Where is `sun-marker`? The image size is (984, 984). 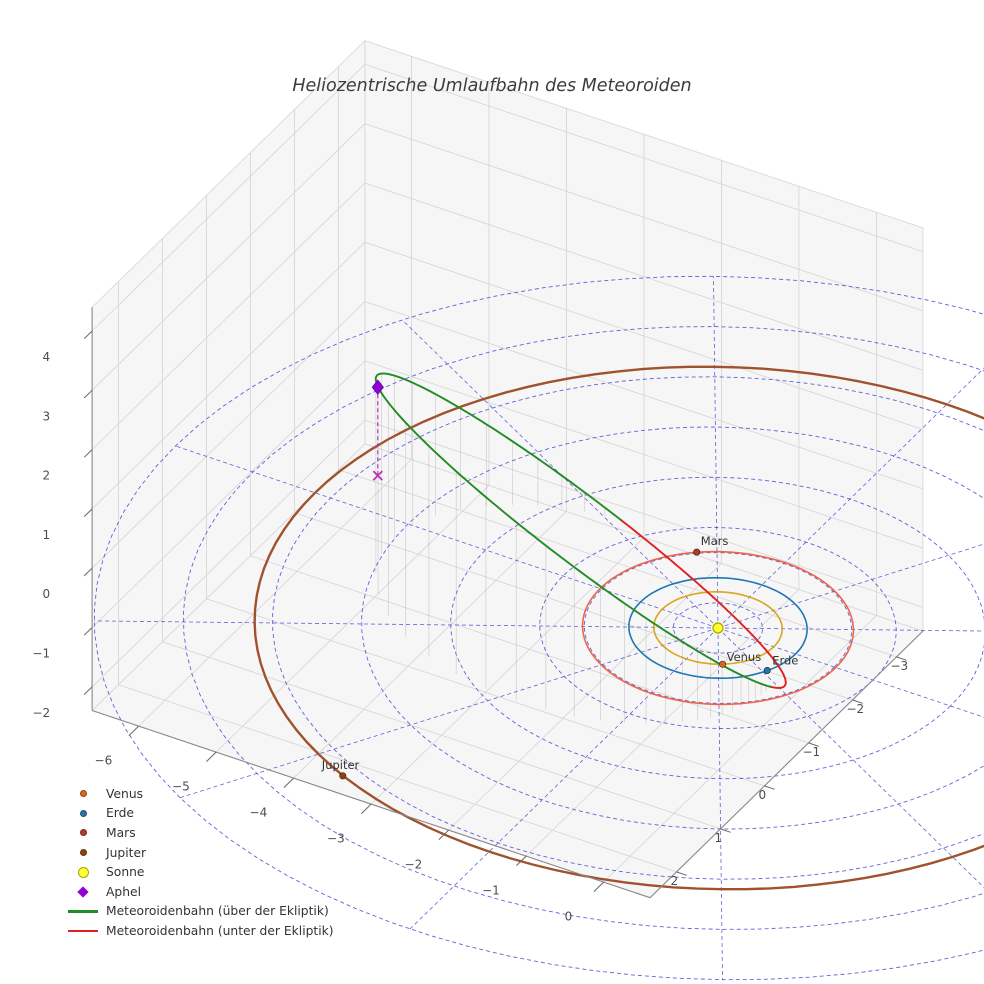
sun-marker is located at coordinates (718, 628).